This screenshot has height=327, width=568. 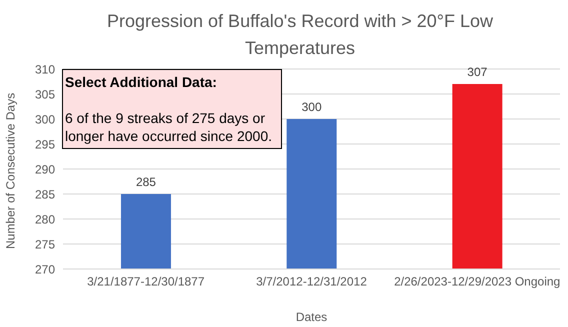 What do you see at coordinates (45, 69) in the screenshot?
I see `y-tick-label: 310` at bounding box center [45, 69].